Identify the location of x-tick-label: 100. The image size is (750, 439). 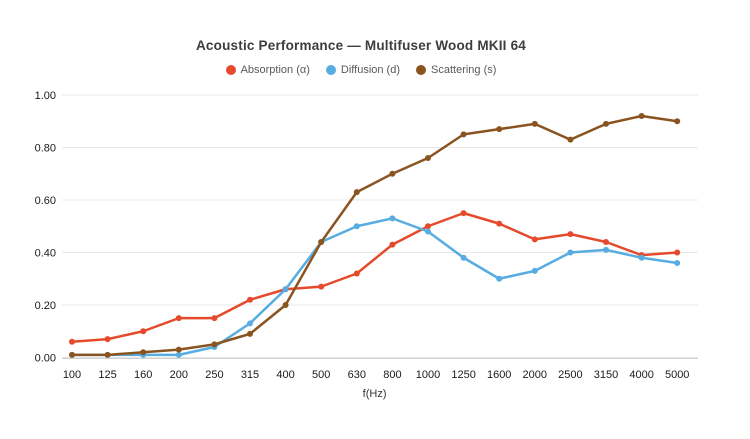
(72, 375).